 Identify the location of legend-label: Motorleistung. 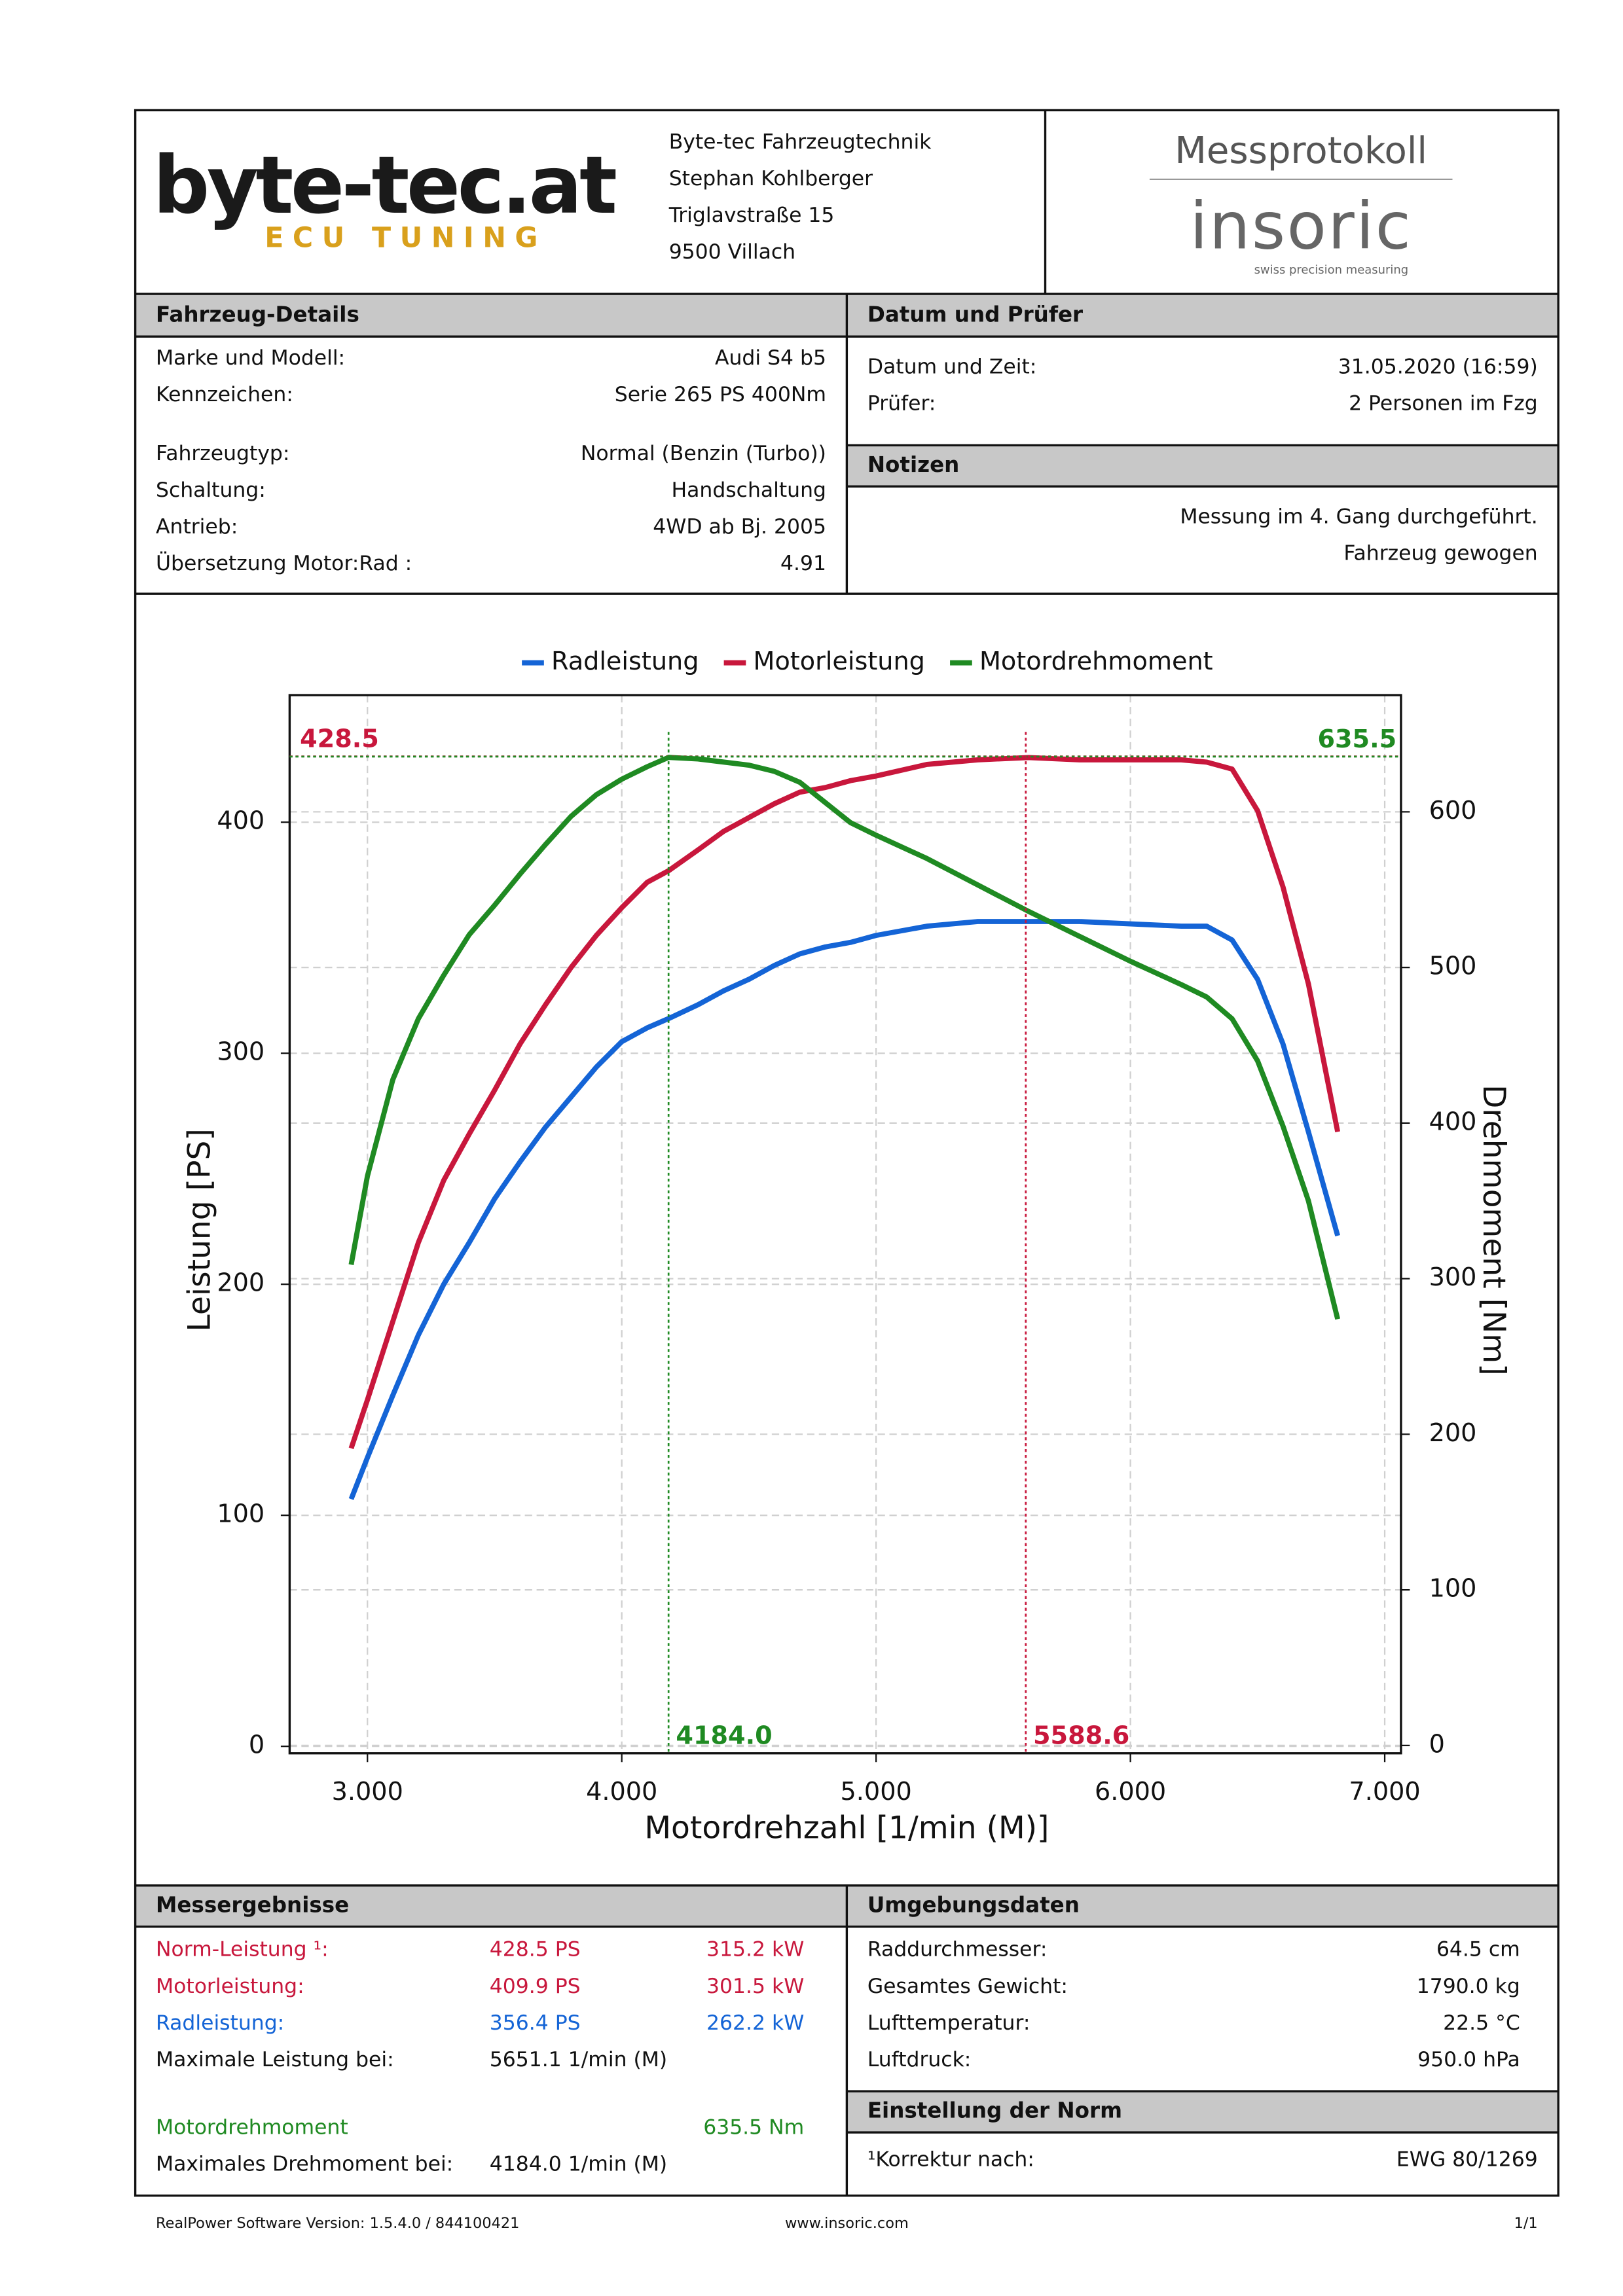
(839, 661).